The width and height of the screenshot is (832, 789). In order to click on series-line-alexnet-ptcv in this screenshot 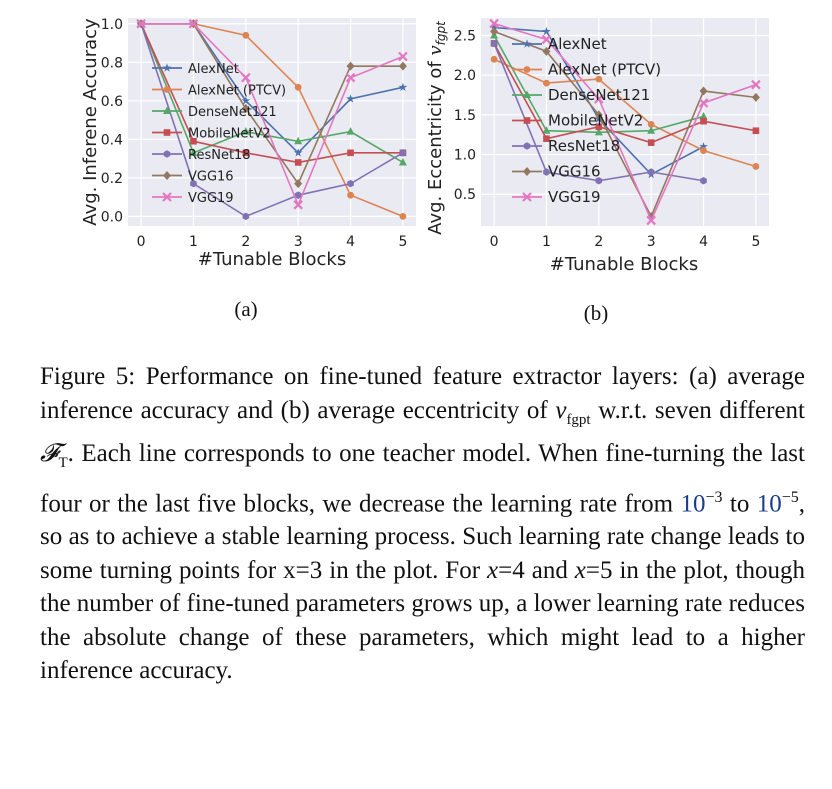, I will do `click(625, 113)`.